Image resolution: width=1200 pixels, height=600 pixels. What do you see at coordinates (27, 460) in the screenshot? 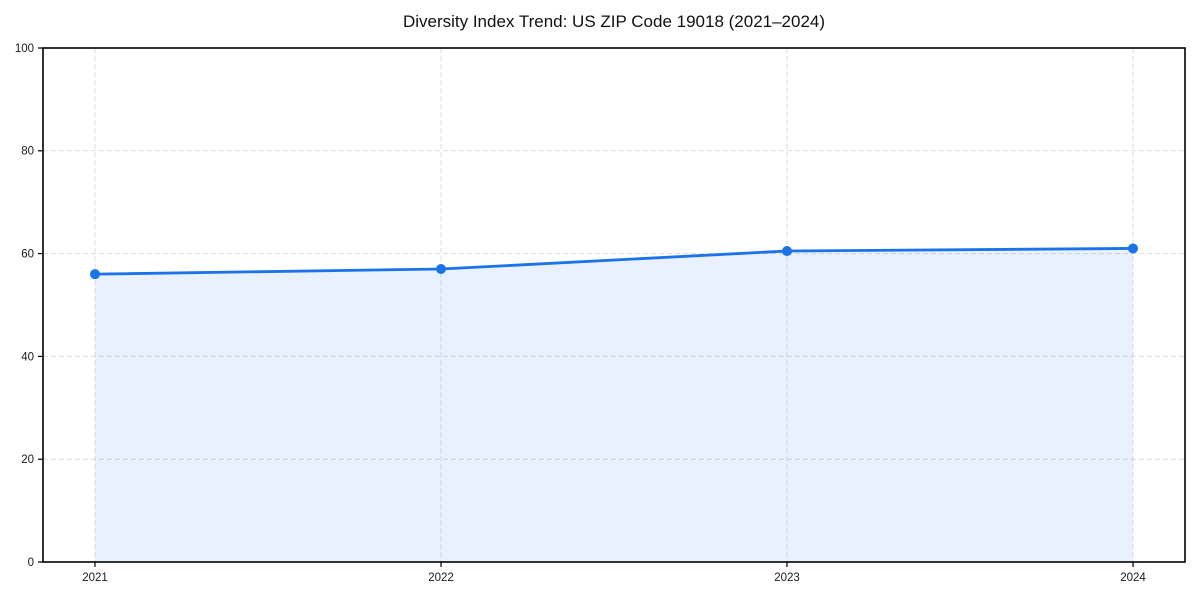
I see `y-tick-label: 20` at bounding box center [27, 460].